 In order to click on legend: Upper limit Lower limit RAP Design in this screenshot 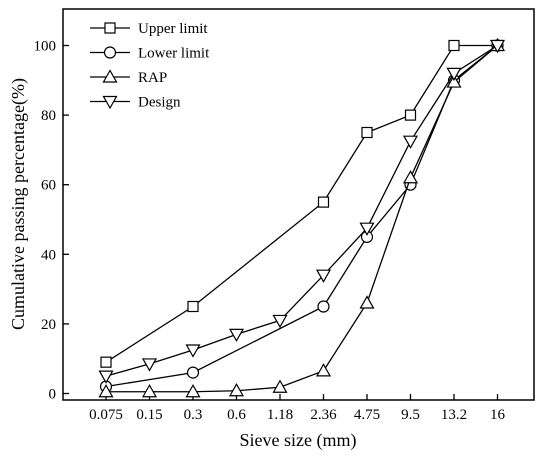, I will do `click(150, 66)`.